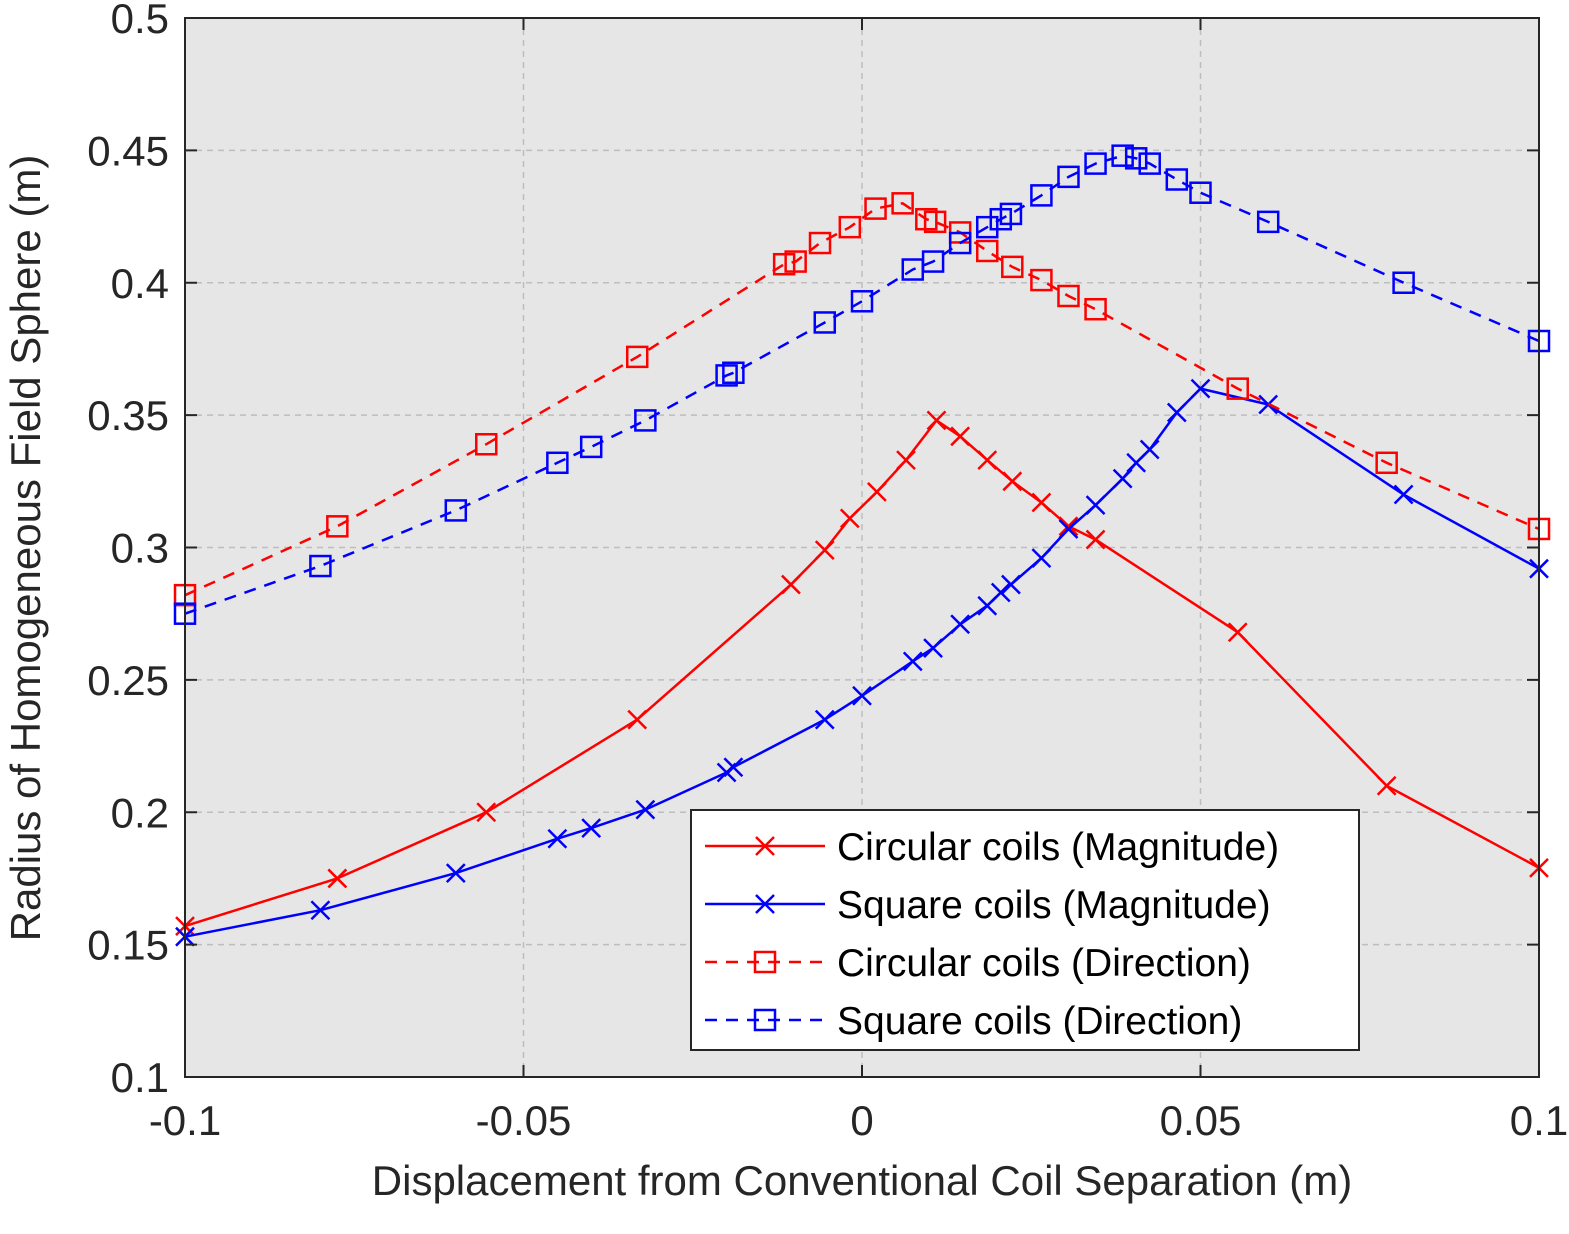 The height and width of the screenshot is (1234, 1569). Describe the element at coordinates (140, 548) in the screenshot. I see `y-tick-label: 0.3` at that location.